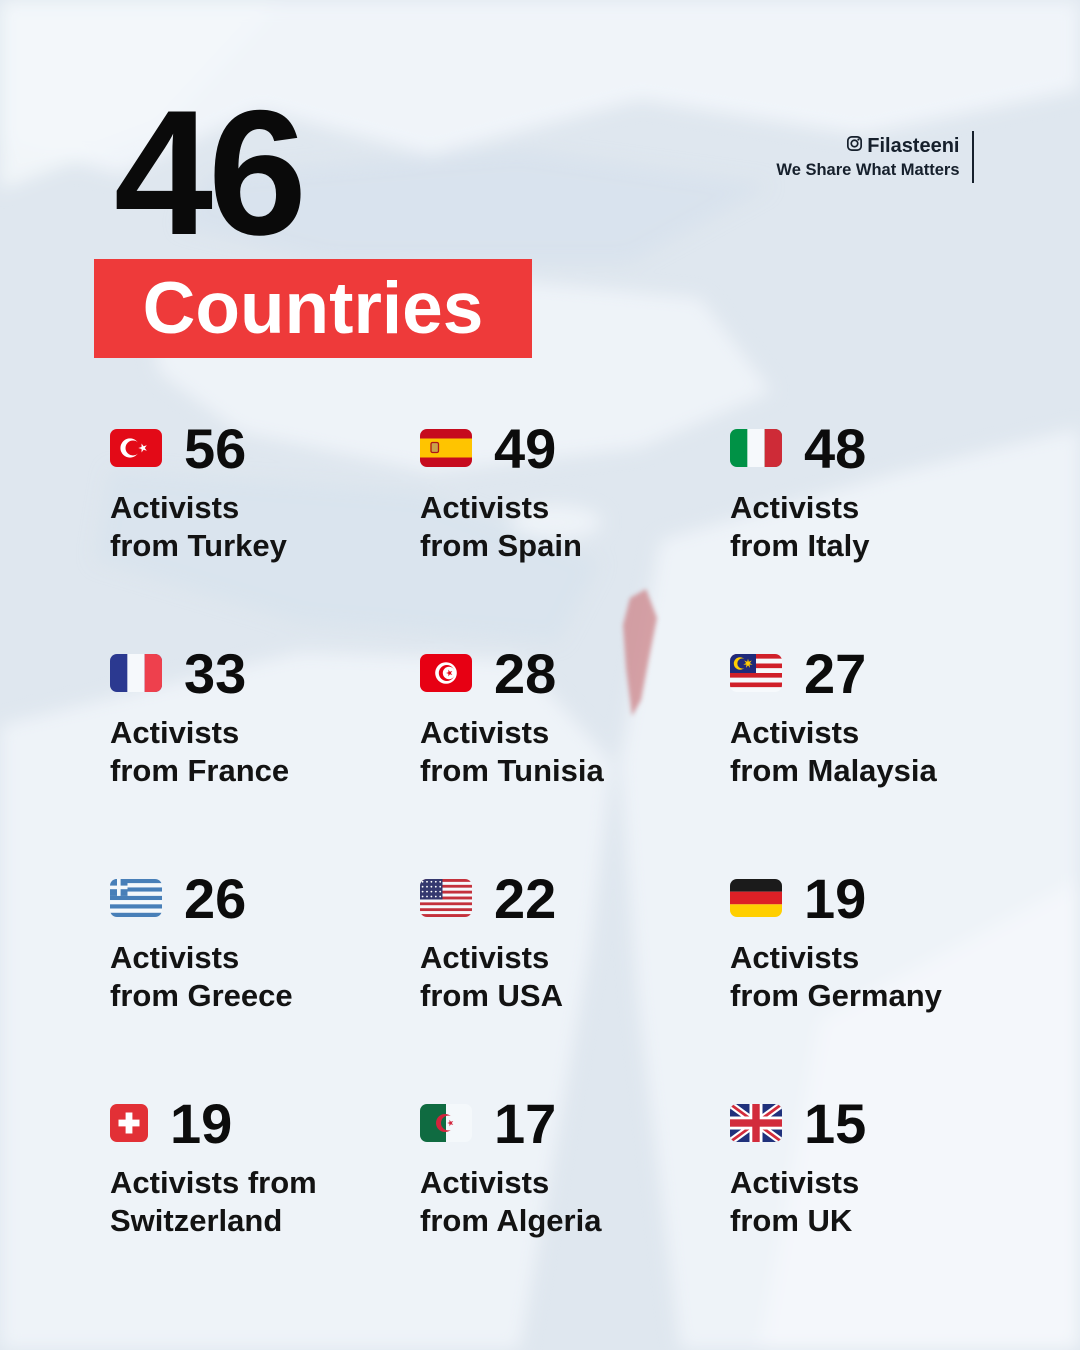 This screenshot has height=1350, width=1080. I want to click on activist-label: Activists from Spain, so click(501, 527).